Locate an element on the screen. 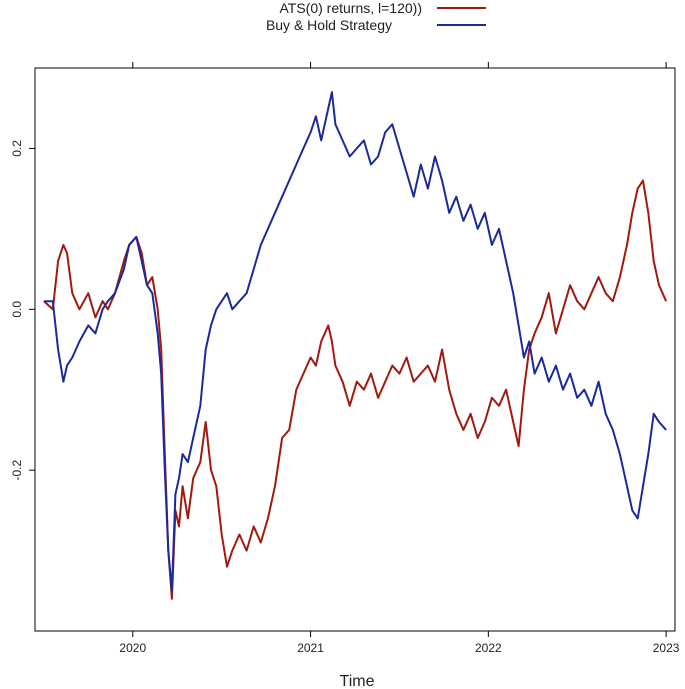 This screenshot has width=685, height=689. y-tick-label: 0.0 is located at coordinates (17, 309).